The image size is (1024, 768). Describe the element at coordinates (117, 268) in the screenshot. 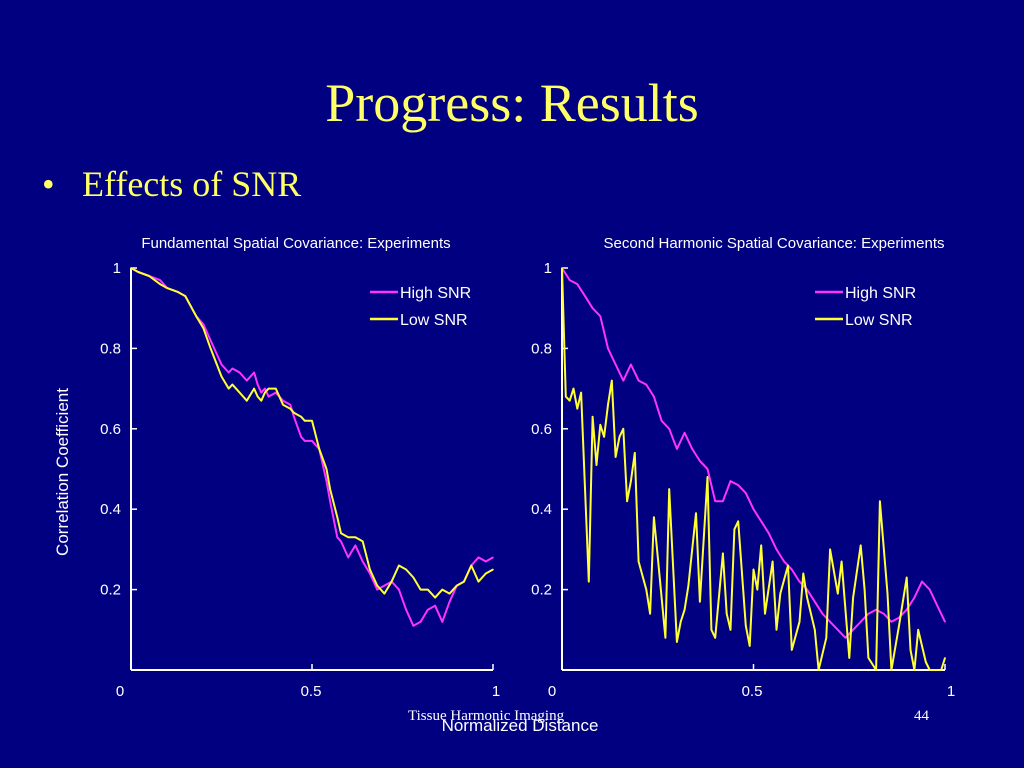

I see `y-tick-label: 1` at that location.